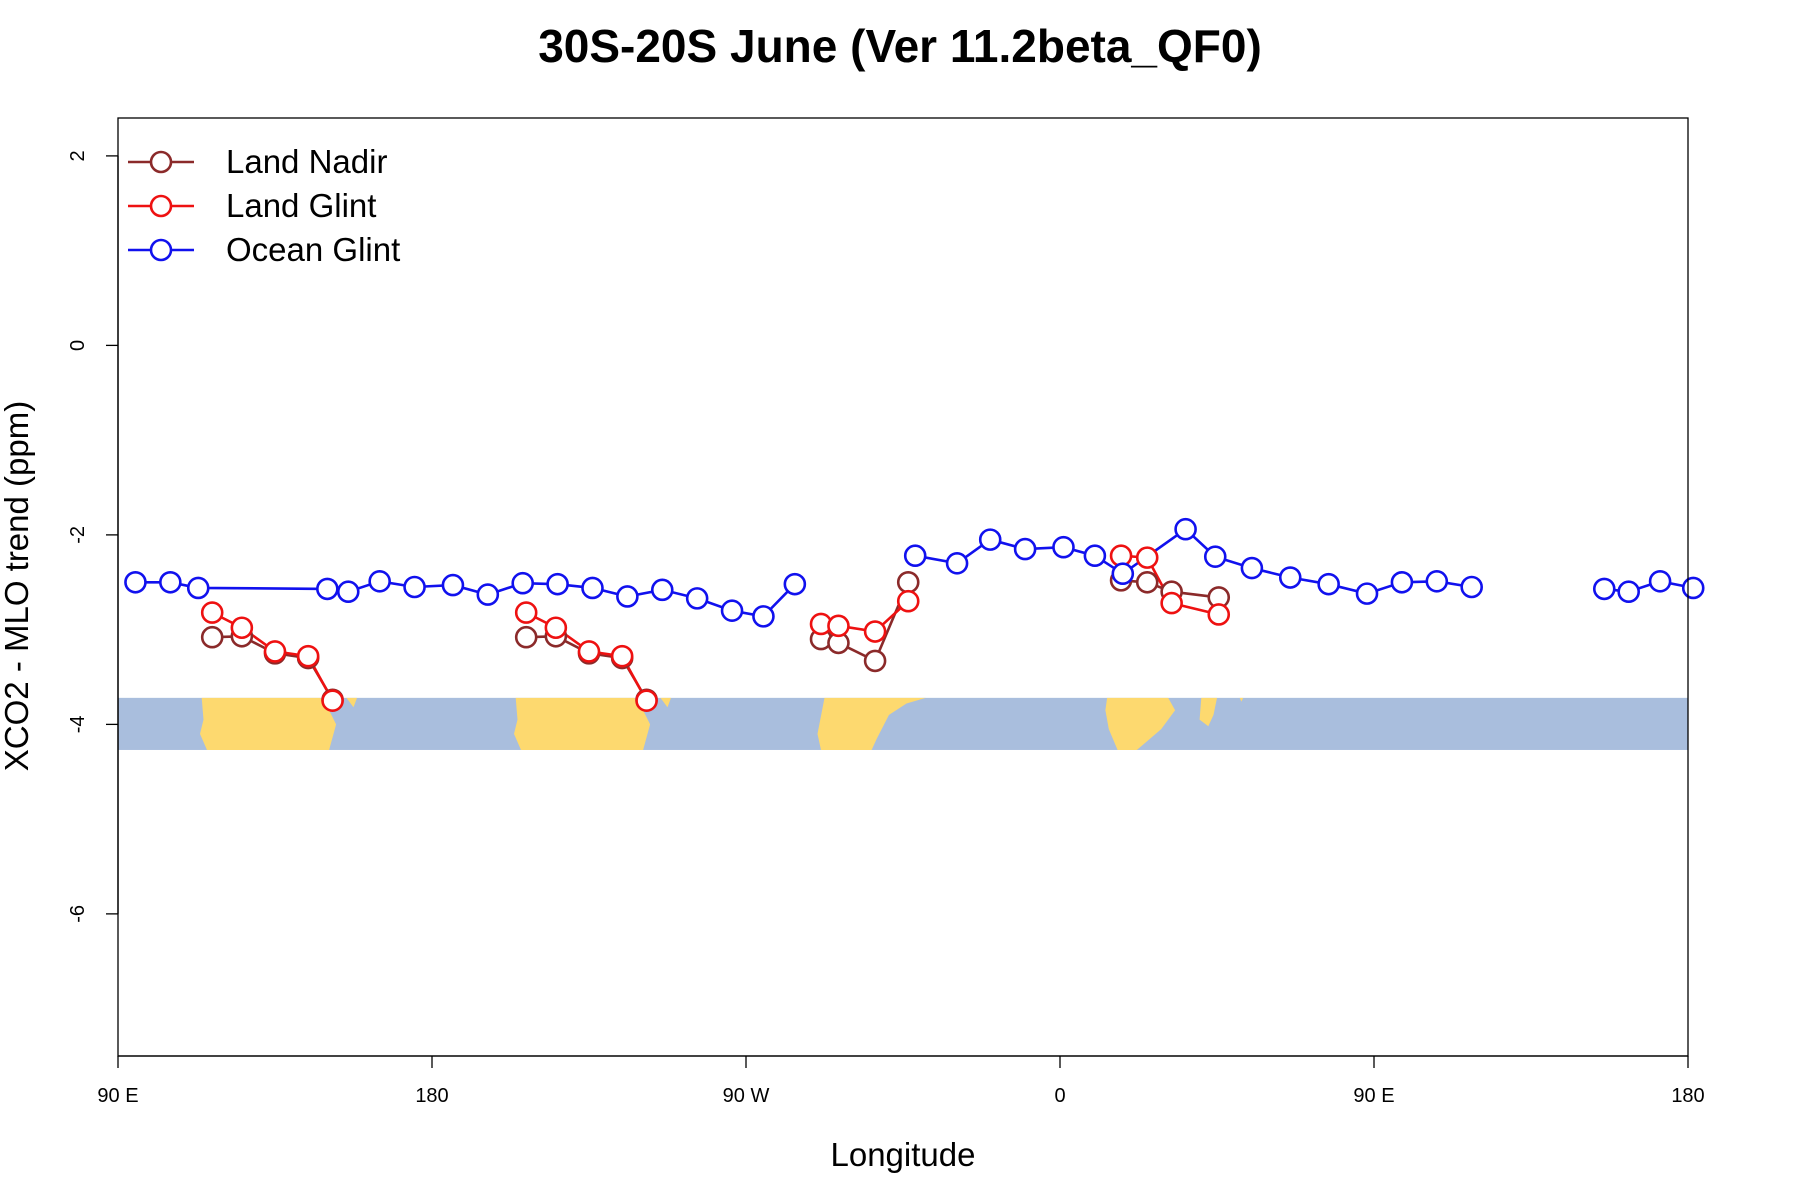 This screenshot has width=1800, height=1200. Describe the element at coordinates (313, 249) in the screenshot. I see `legend-label: Ocean Glint` at that location.